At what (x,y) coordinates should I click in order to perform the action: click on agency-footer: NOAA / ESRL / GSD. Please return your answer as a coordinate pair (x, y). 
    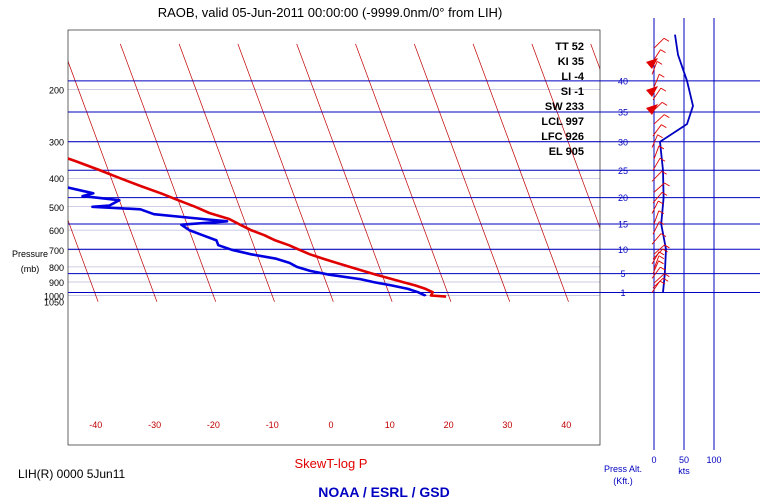
    Looking at the image, I should click on (383, 492).